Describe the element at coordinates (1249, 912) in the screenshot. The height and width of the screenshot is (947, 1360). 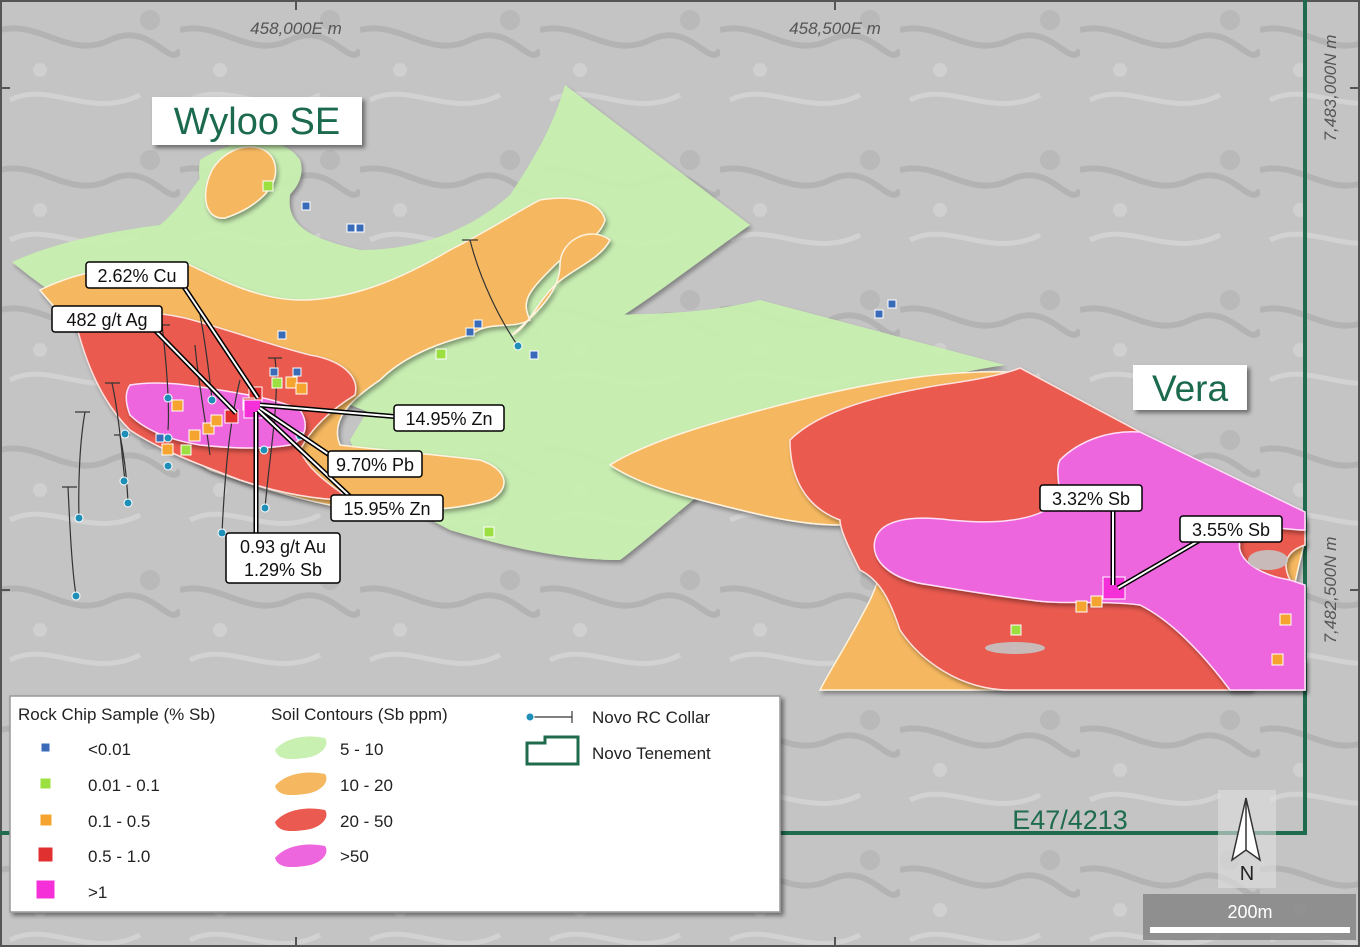
I see `svg-text: 200m` at that location.